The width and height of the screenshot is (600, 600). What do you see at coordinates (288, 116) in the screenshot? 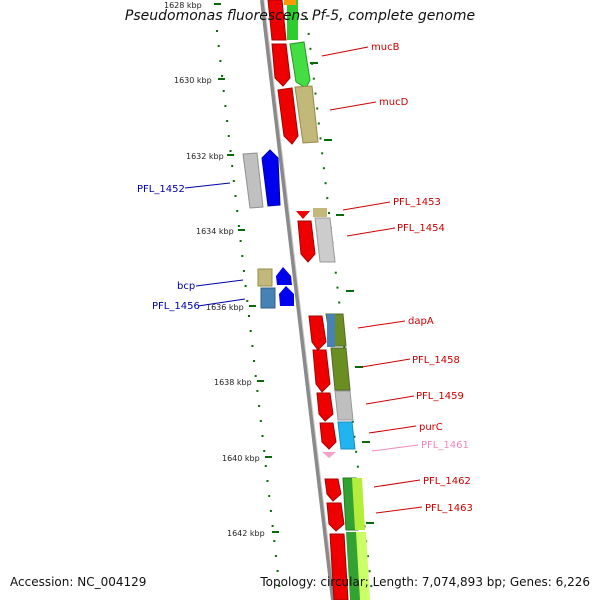
I see `gene-red-mucD` at bounding box center [288, 116].